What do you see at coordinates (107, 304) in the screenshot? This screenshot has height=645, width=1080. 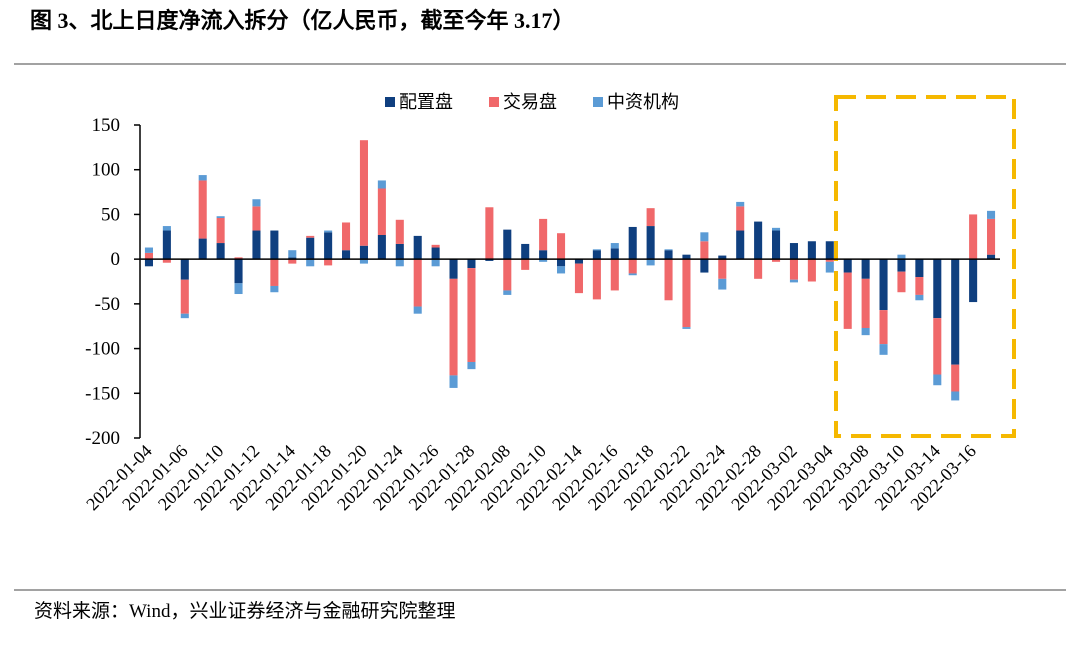 I see `y-tick-label: -50` at bounding box center [107, 304].